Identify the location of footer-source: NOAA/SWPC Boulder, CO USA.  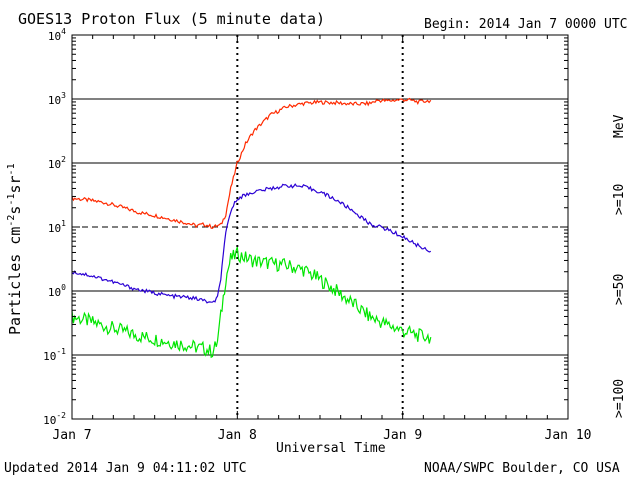
(522, 468).